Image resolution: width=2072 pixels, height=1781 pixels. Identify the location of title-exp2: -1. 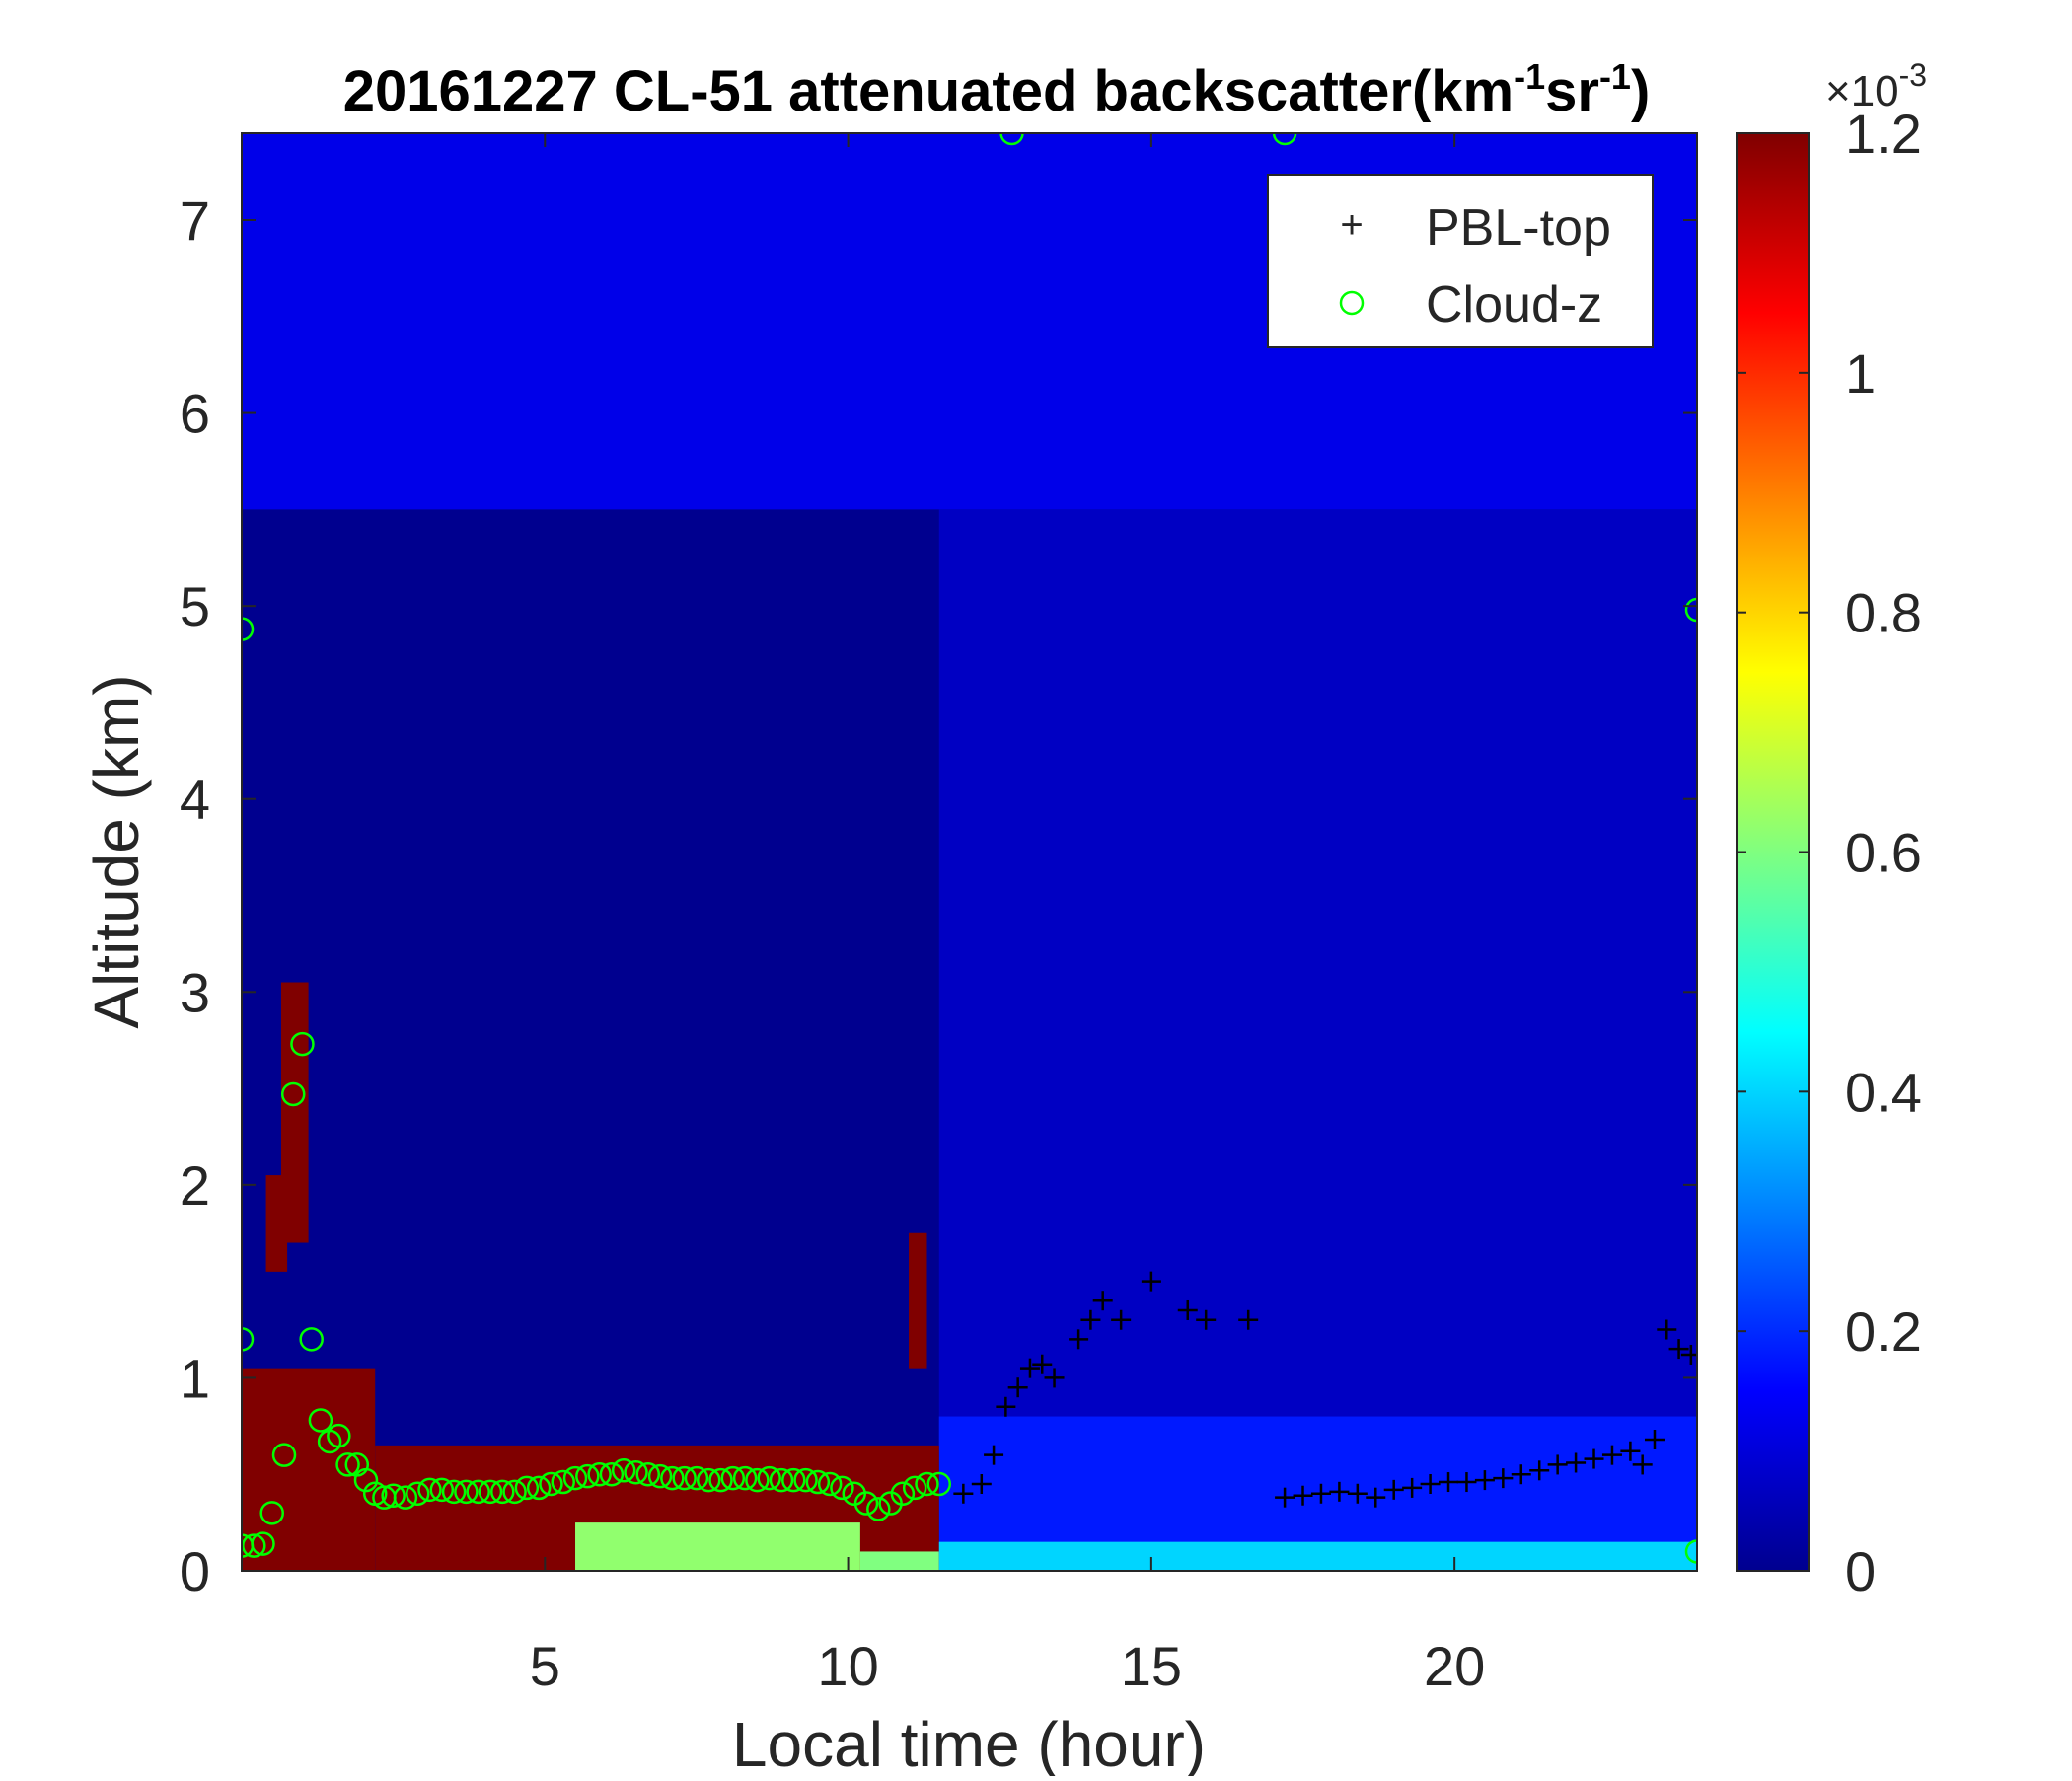
(1615, 76).